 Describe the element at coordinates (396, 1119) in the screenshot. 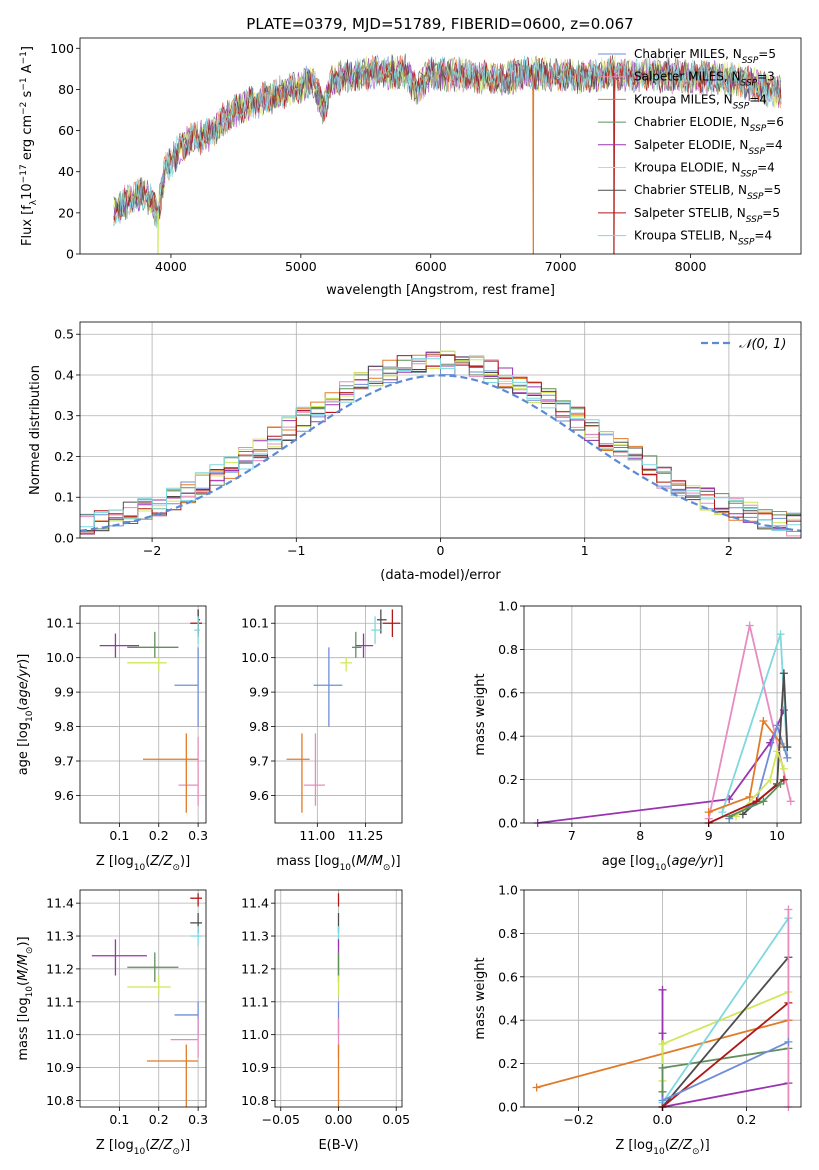

I see `x-tick-label: 0.05` at that location.